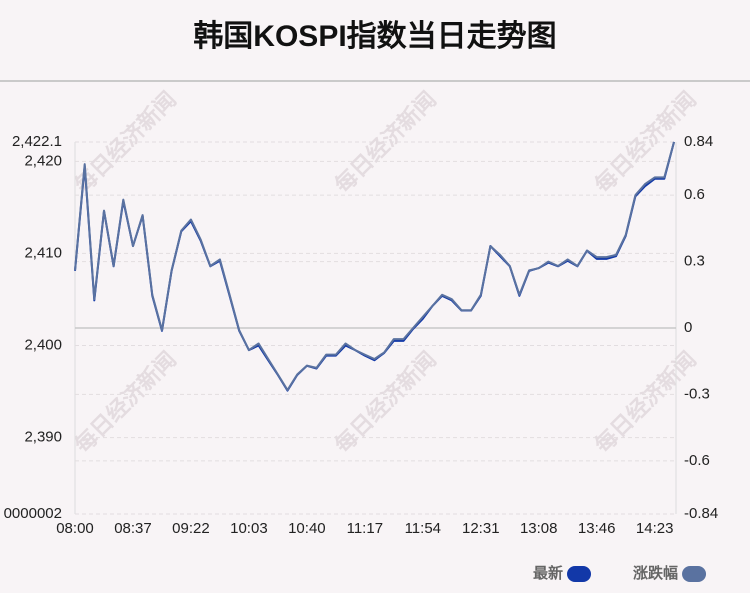 This screenshot has width=750, height=593. I want to click on legend-label: 涨跌幅, so click(655, 573).